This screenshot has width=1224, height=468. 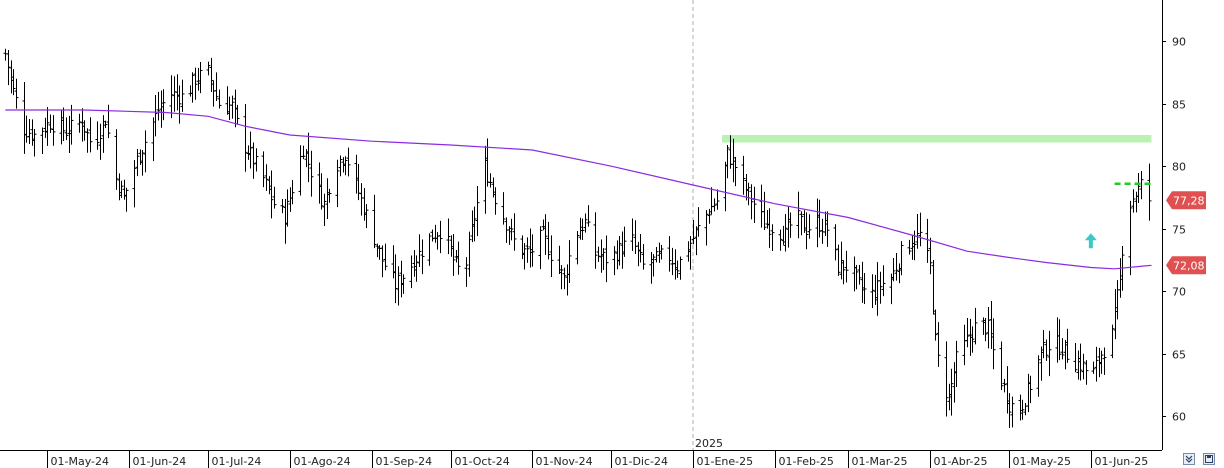 I want to click on x-tick: 01-Nov-24, so click(x=562, y=459).